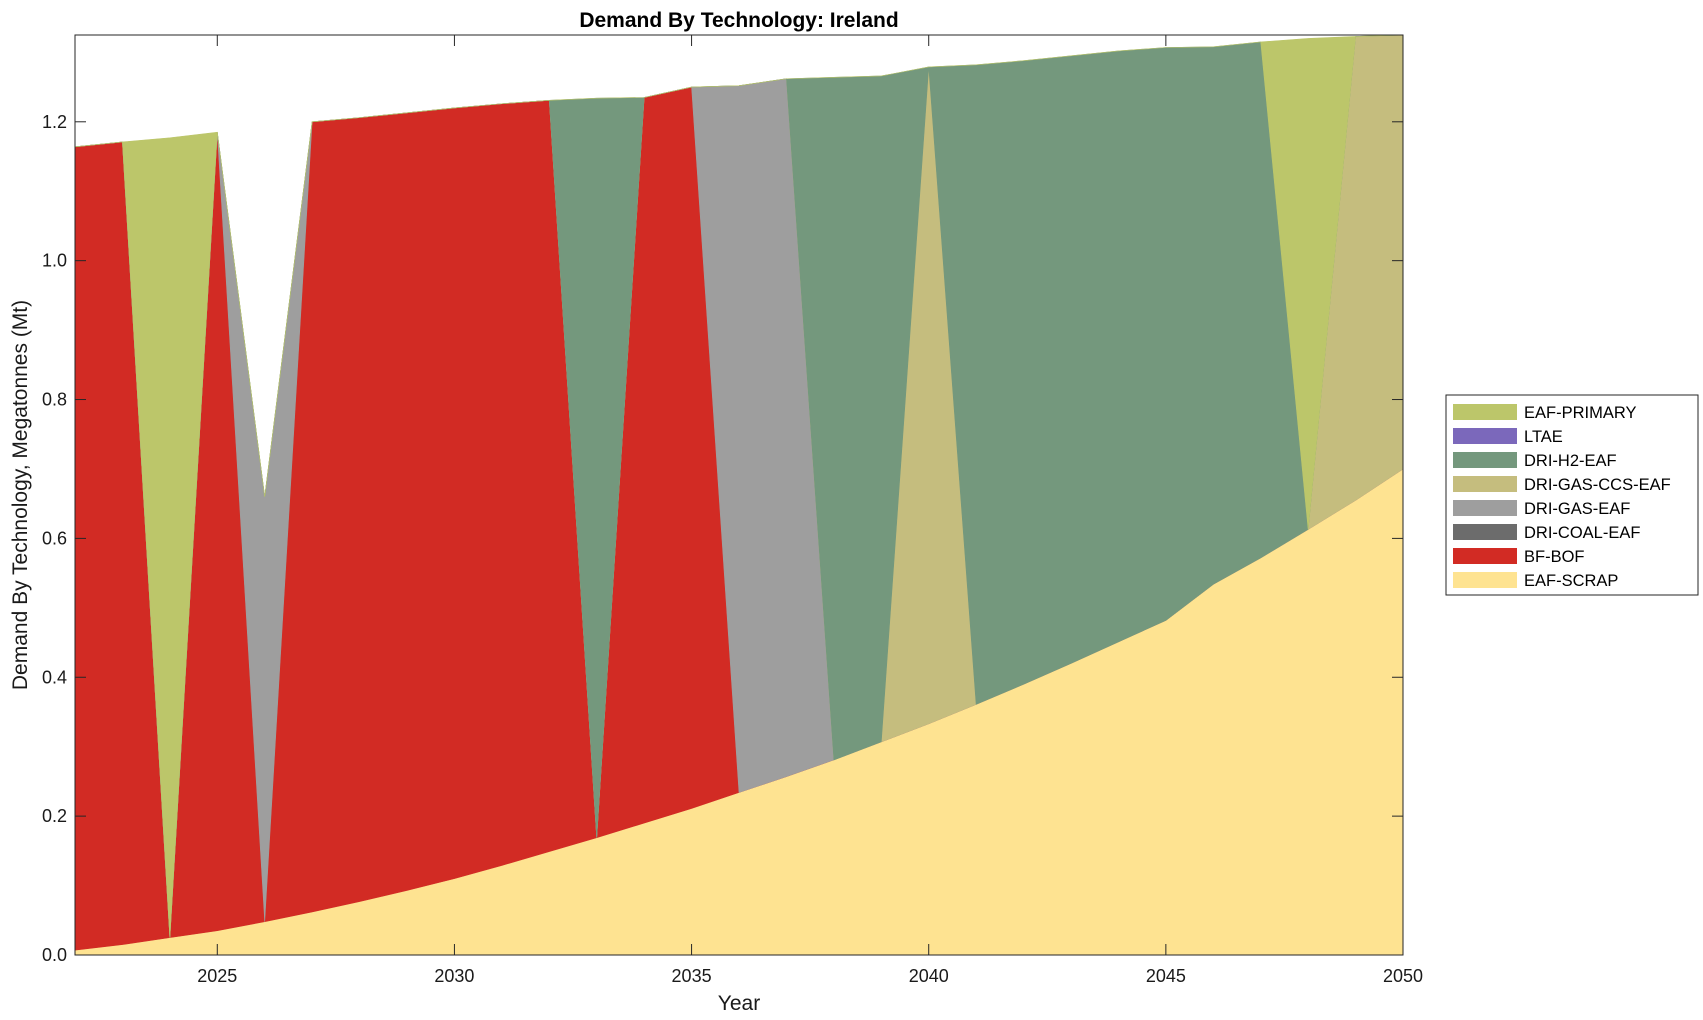  What do you see at coordinates (1485, 460) in the screenshot?
I see `legend-swatch-dri-h2-eaf` at bounding box center [1485, 460].